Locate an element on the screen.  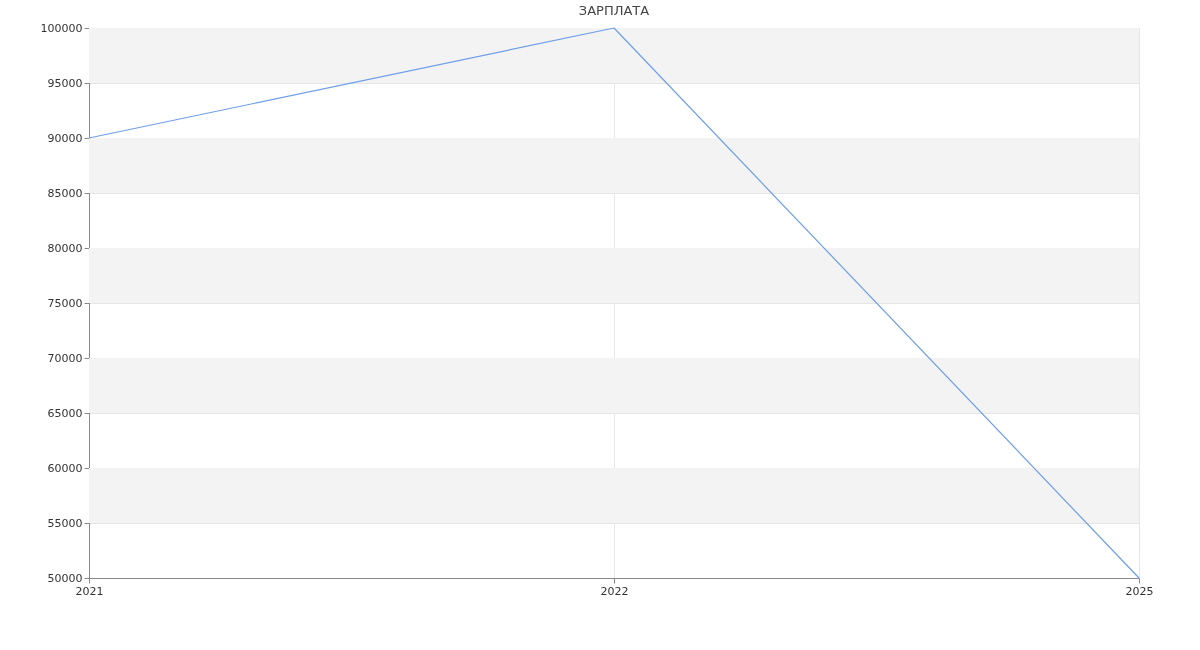
y-tick-label: 90000 is located at coordinates (65, 138).